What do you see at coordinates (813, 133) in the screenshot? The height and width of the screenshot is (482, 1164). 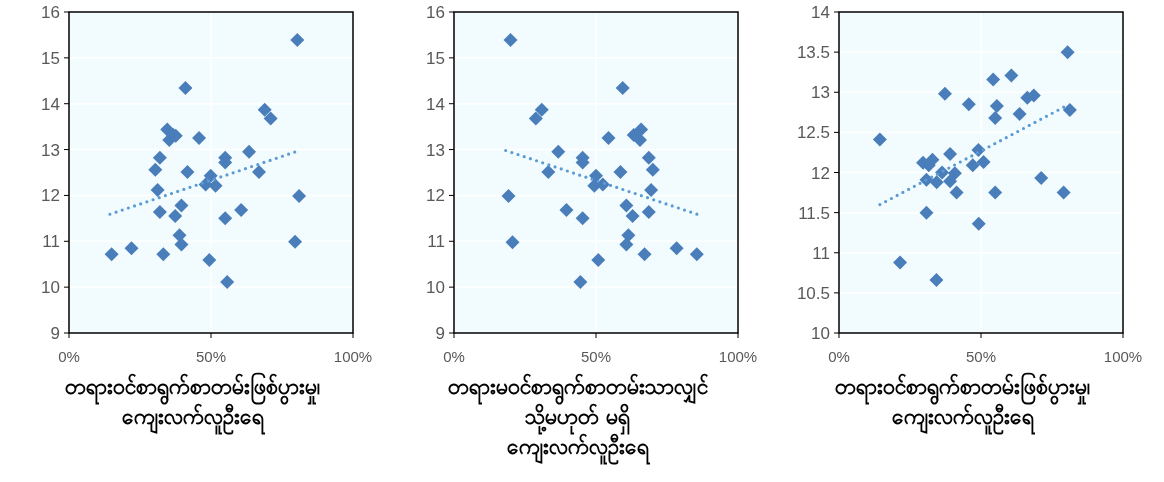 I see `y-tick-label: 12.5` at bounding box center [813, 133].